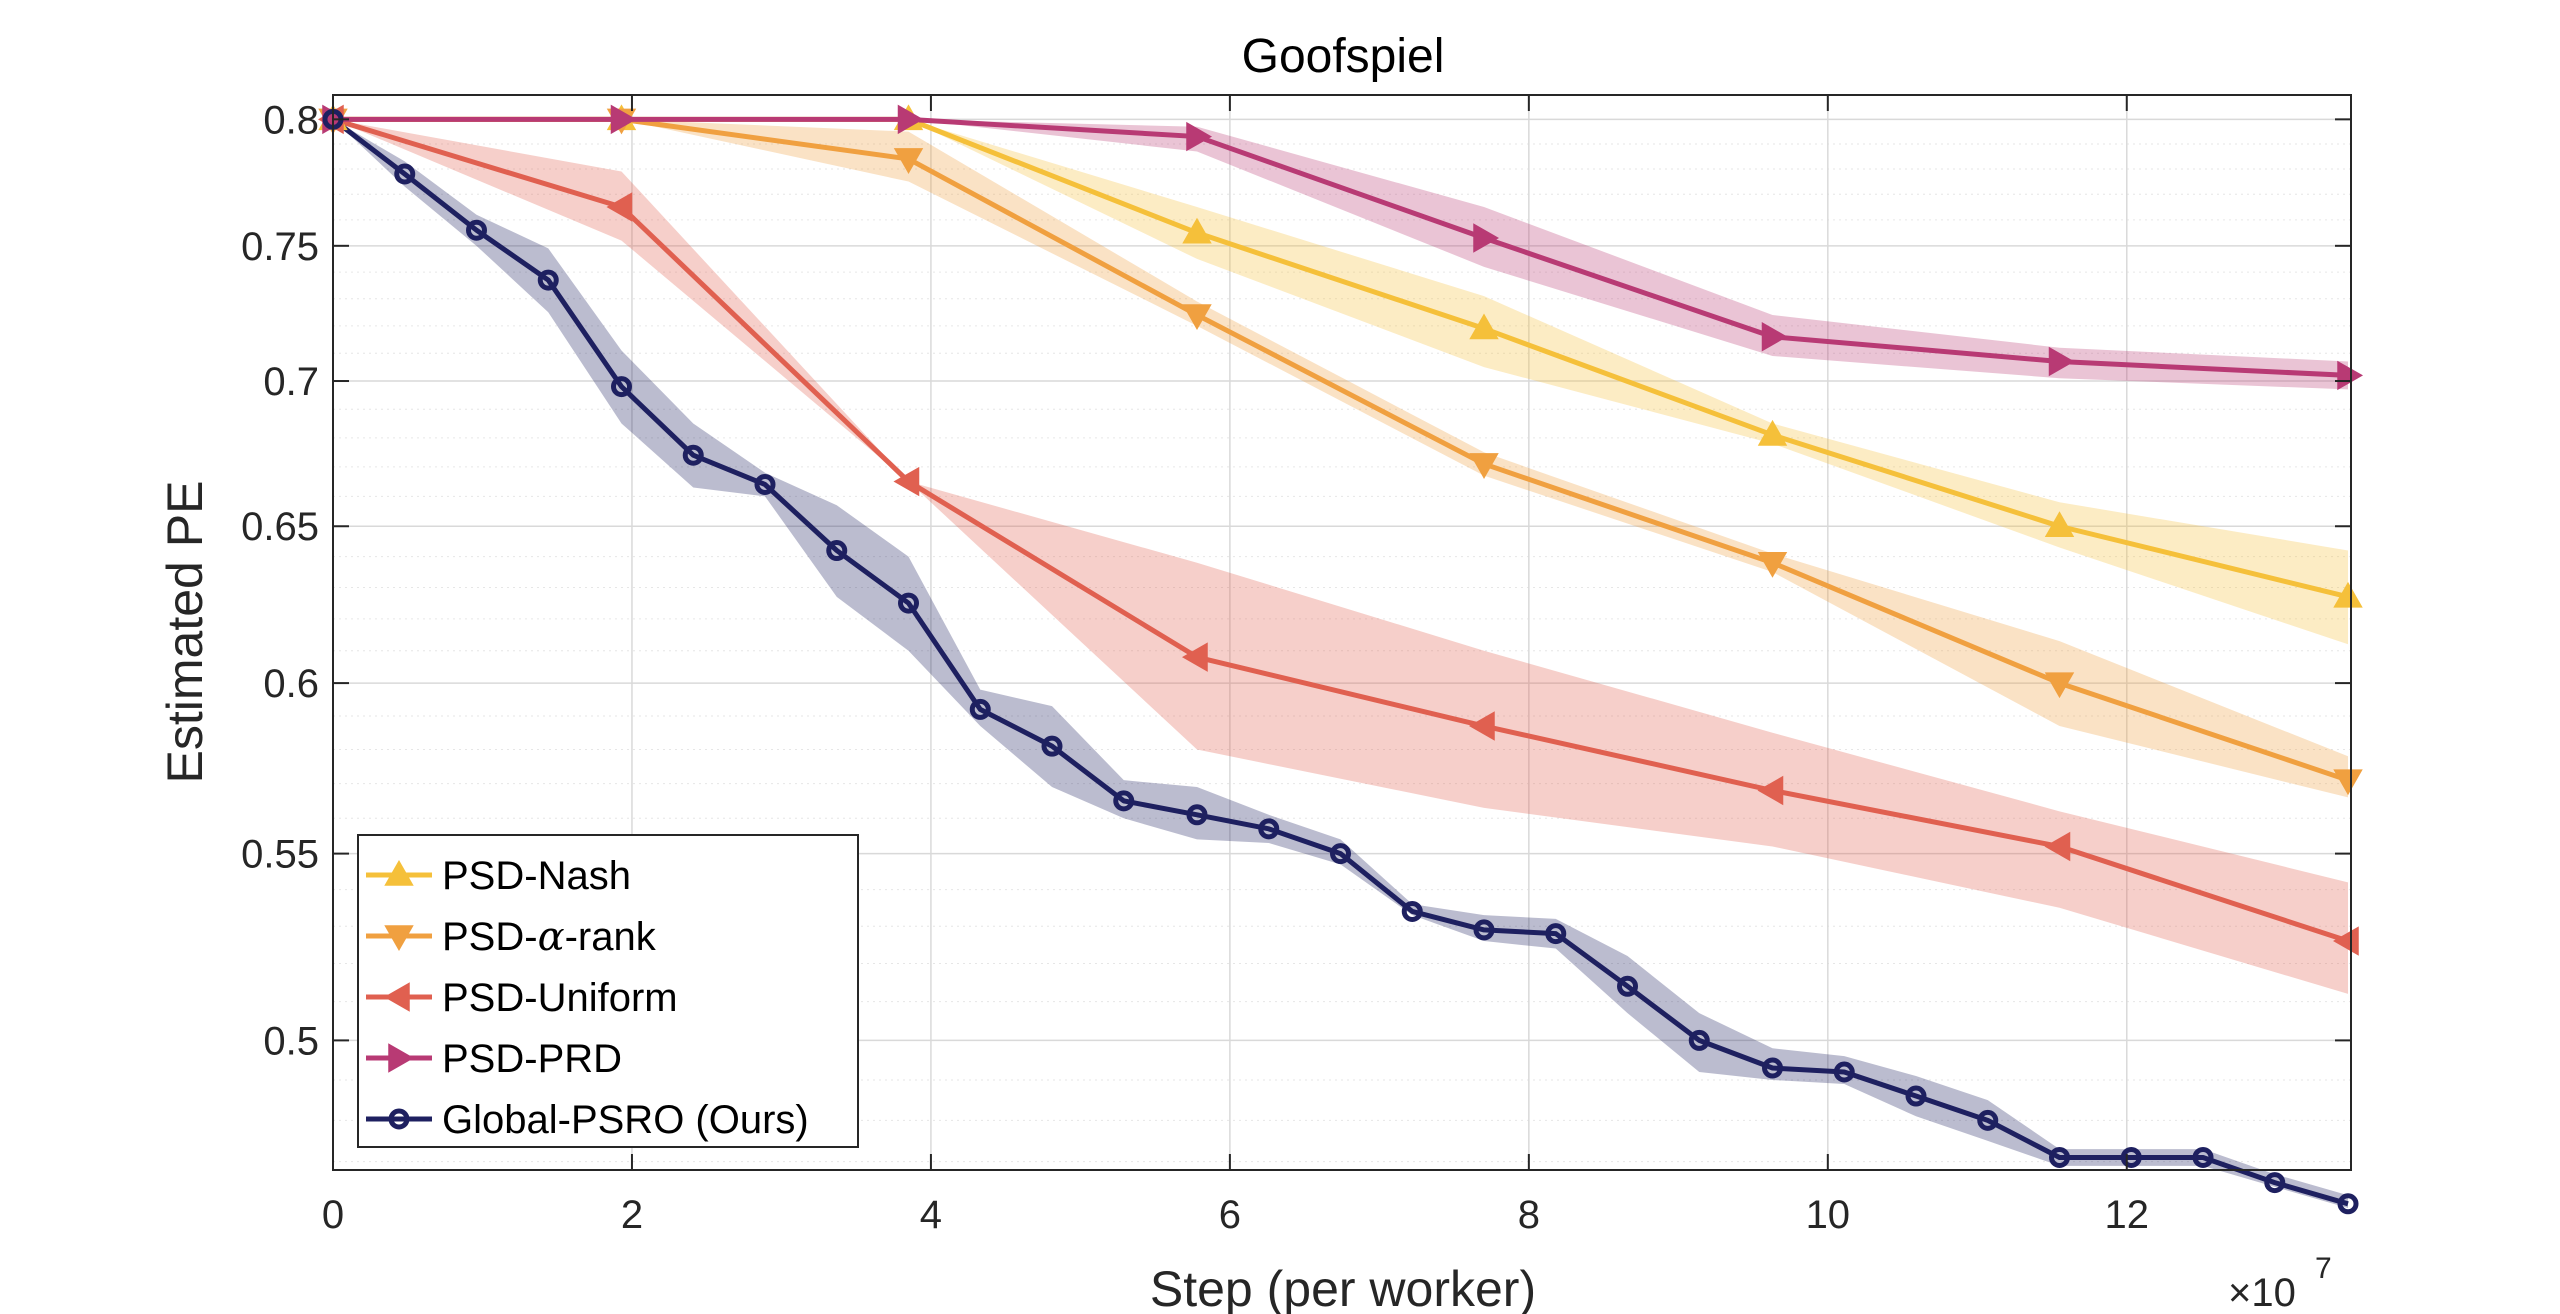 Image resolution: width=2560 pixels, height=1314 pixels. What do you see at coordinates (931, 1215) in the screenshot?
I see `x-tick-label: 4` at bounding box center [931, 1215].